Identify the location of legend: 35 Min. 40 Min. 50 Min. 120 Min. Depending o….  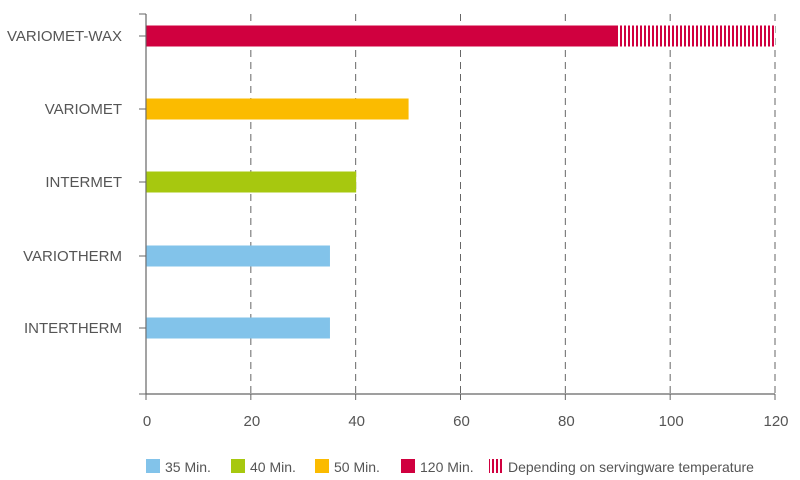
(450, 467).